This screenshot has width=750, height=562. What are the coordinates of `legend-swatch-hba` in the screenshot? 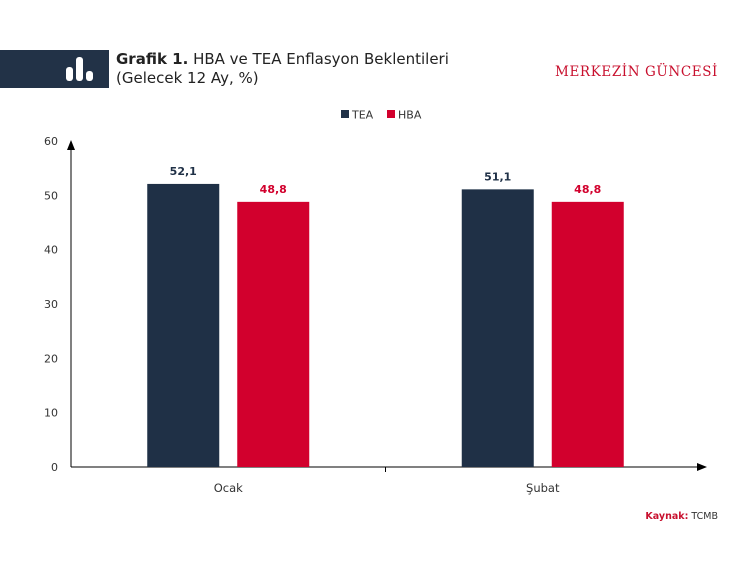 It's located at (391, 114).